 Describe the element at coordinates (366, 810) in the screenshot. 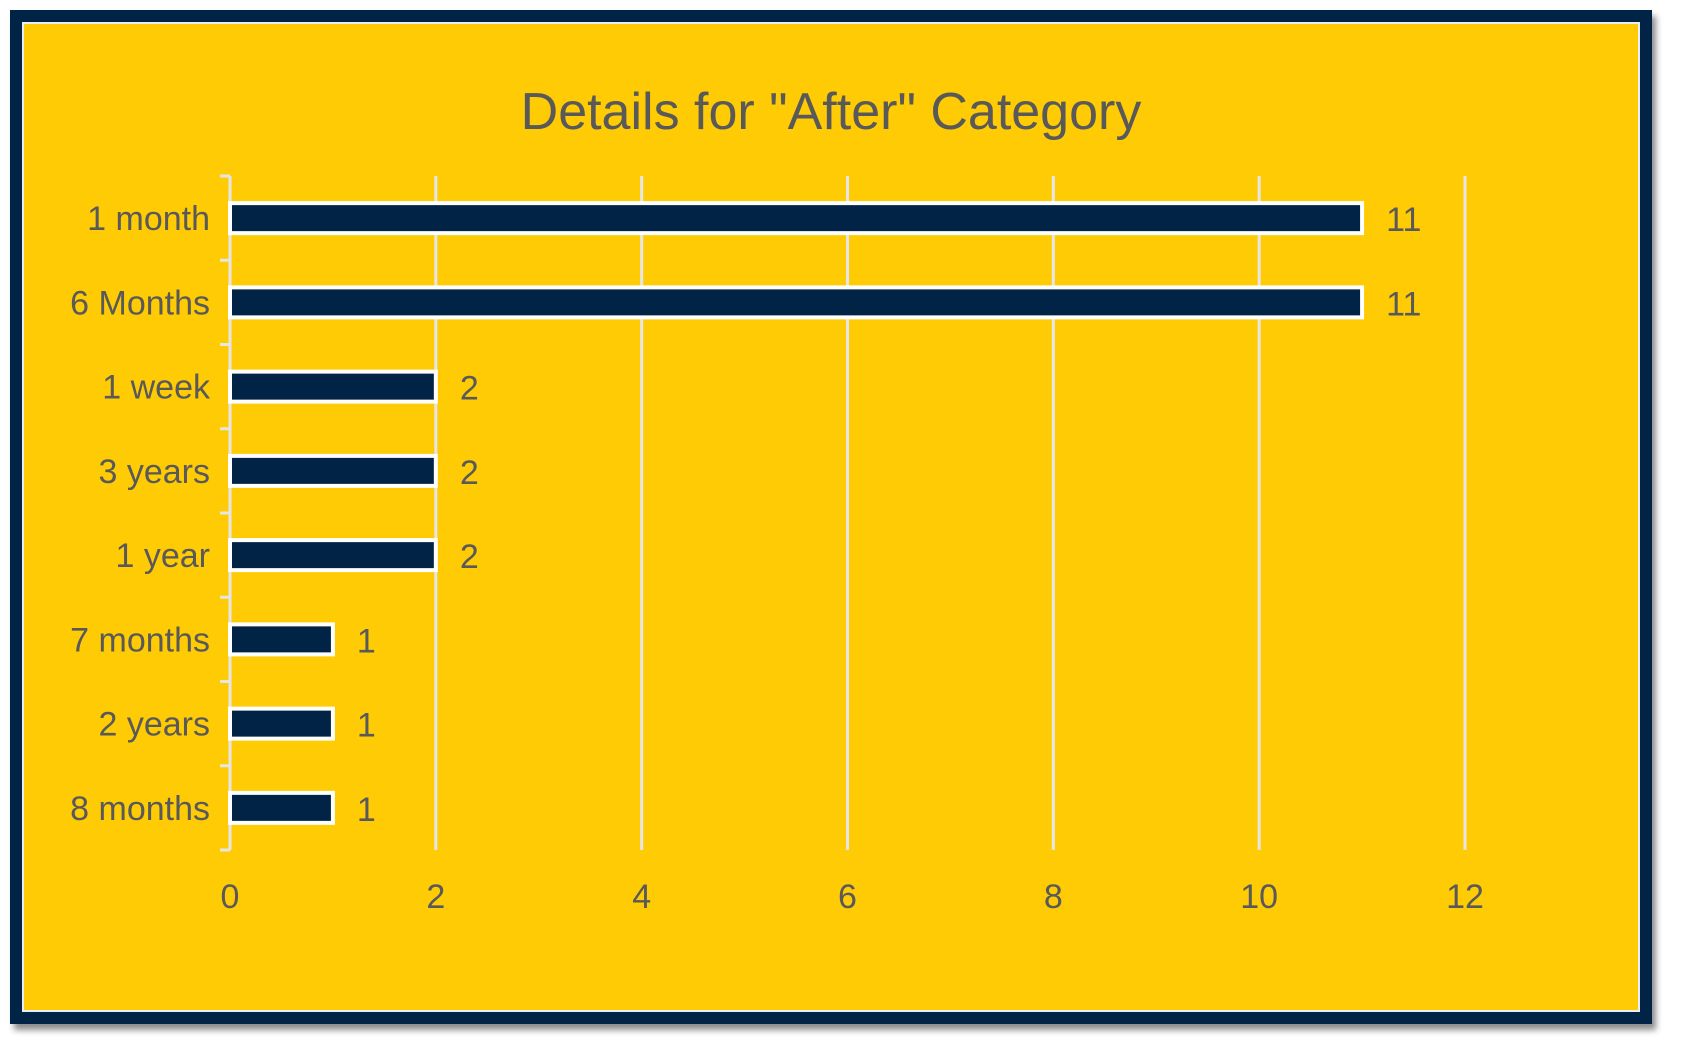

I see `data-label-7: 1` at that location.